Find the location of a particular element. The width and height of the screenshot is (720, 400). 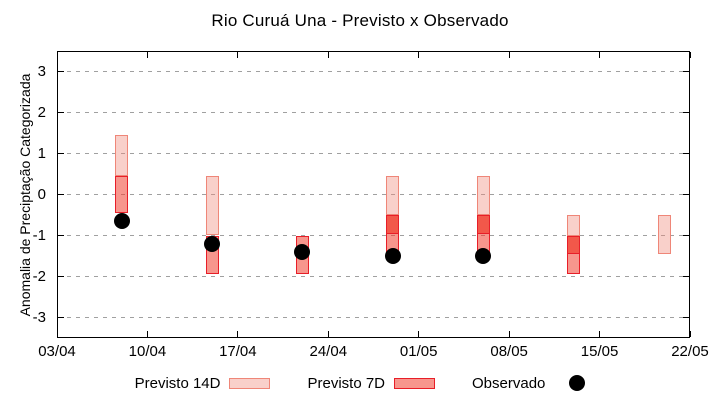

legend-item-observado: Observado is located at coordinates (529, 383).